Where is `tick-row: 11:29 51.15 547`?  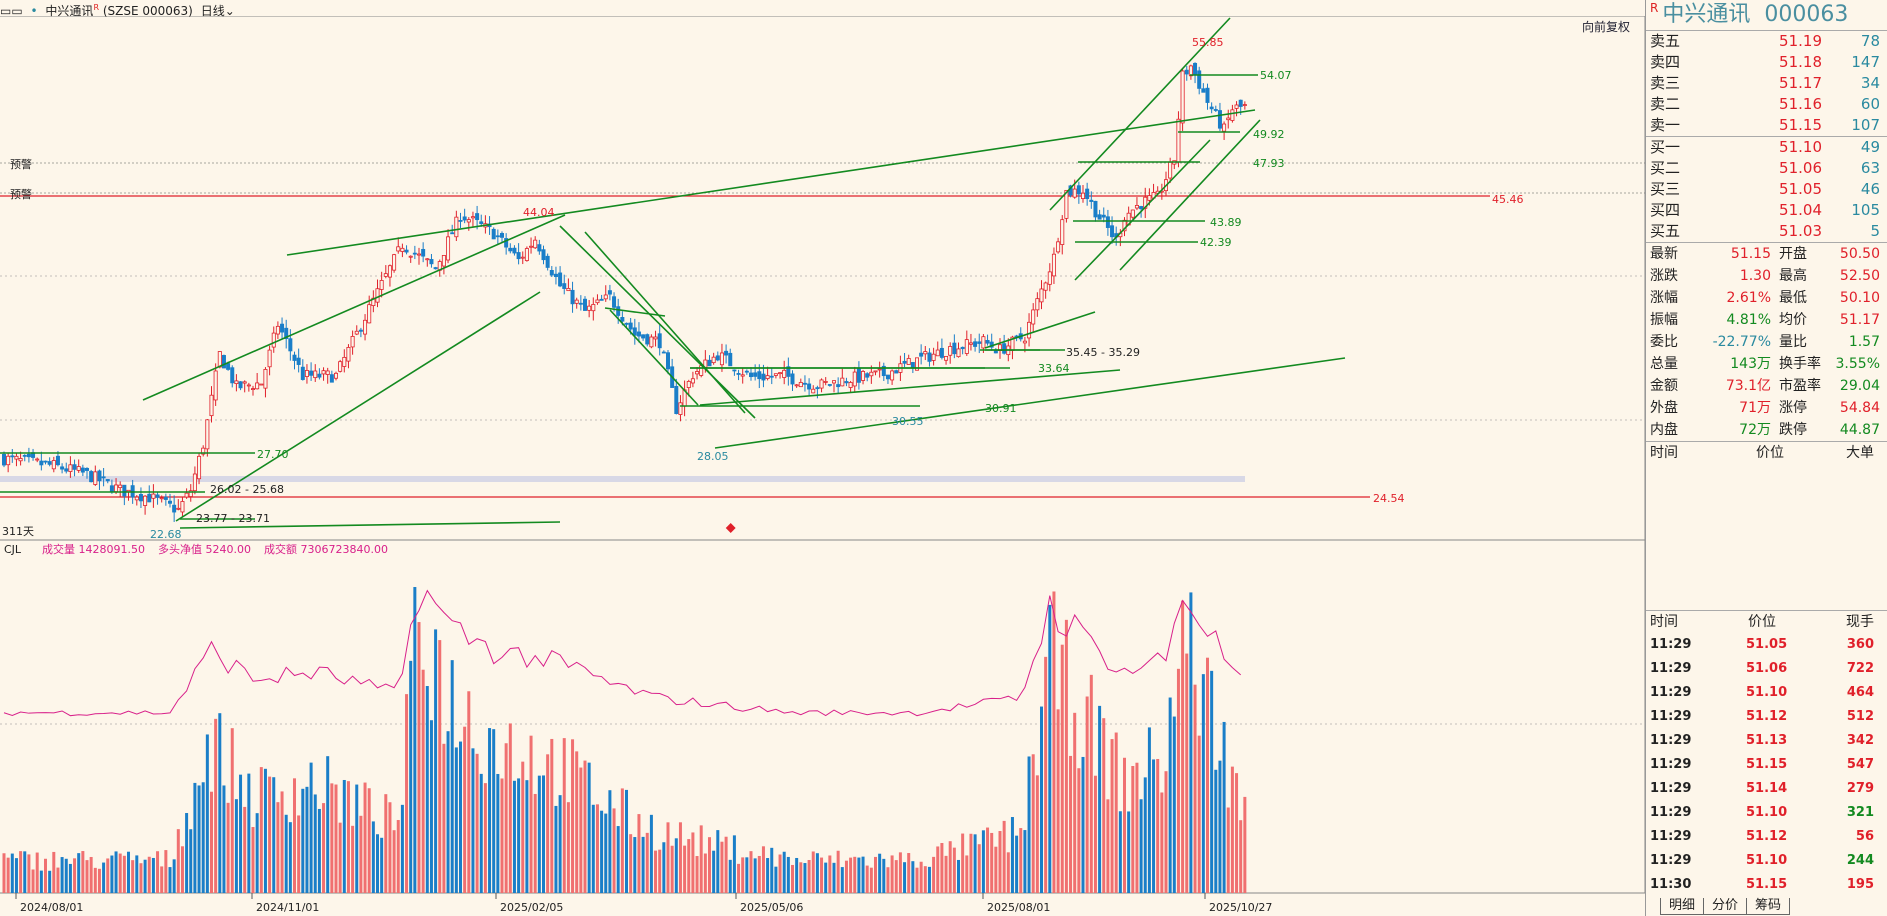
tick-row: 11:29 51.15 547 is located at coordinates (1766, 765).